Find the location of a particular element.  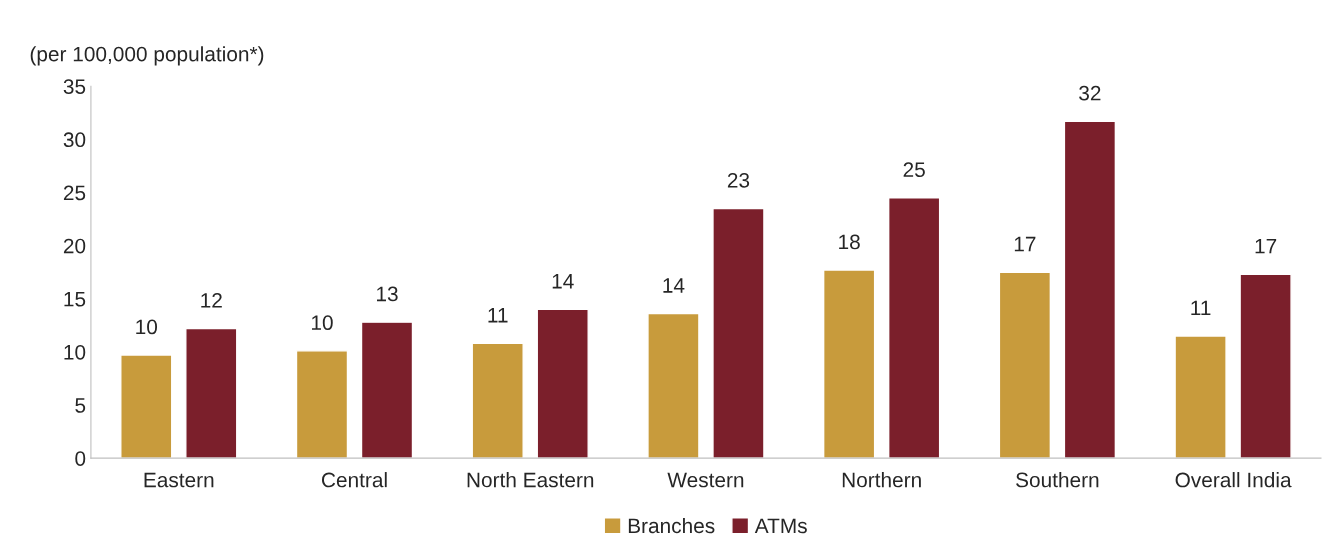

x-tick-label: Overall India is located at coordinates (1233, 480).